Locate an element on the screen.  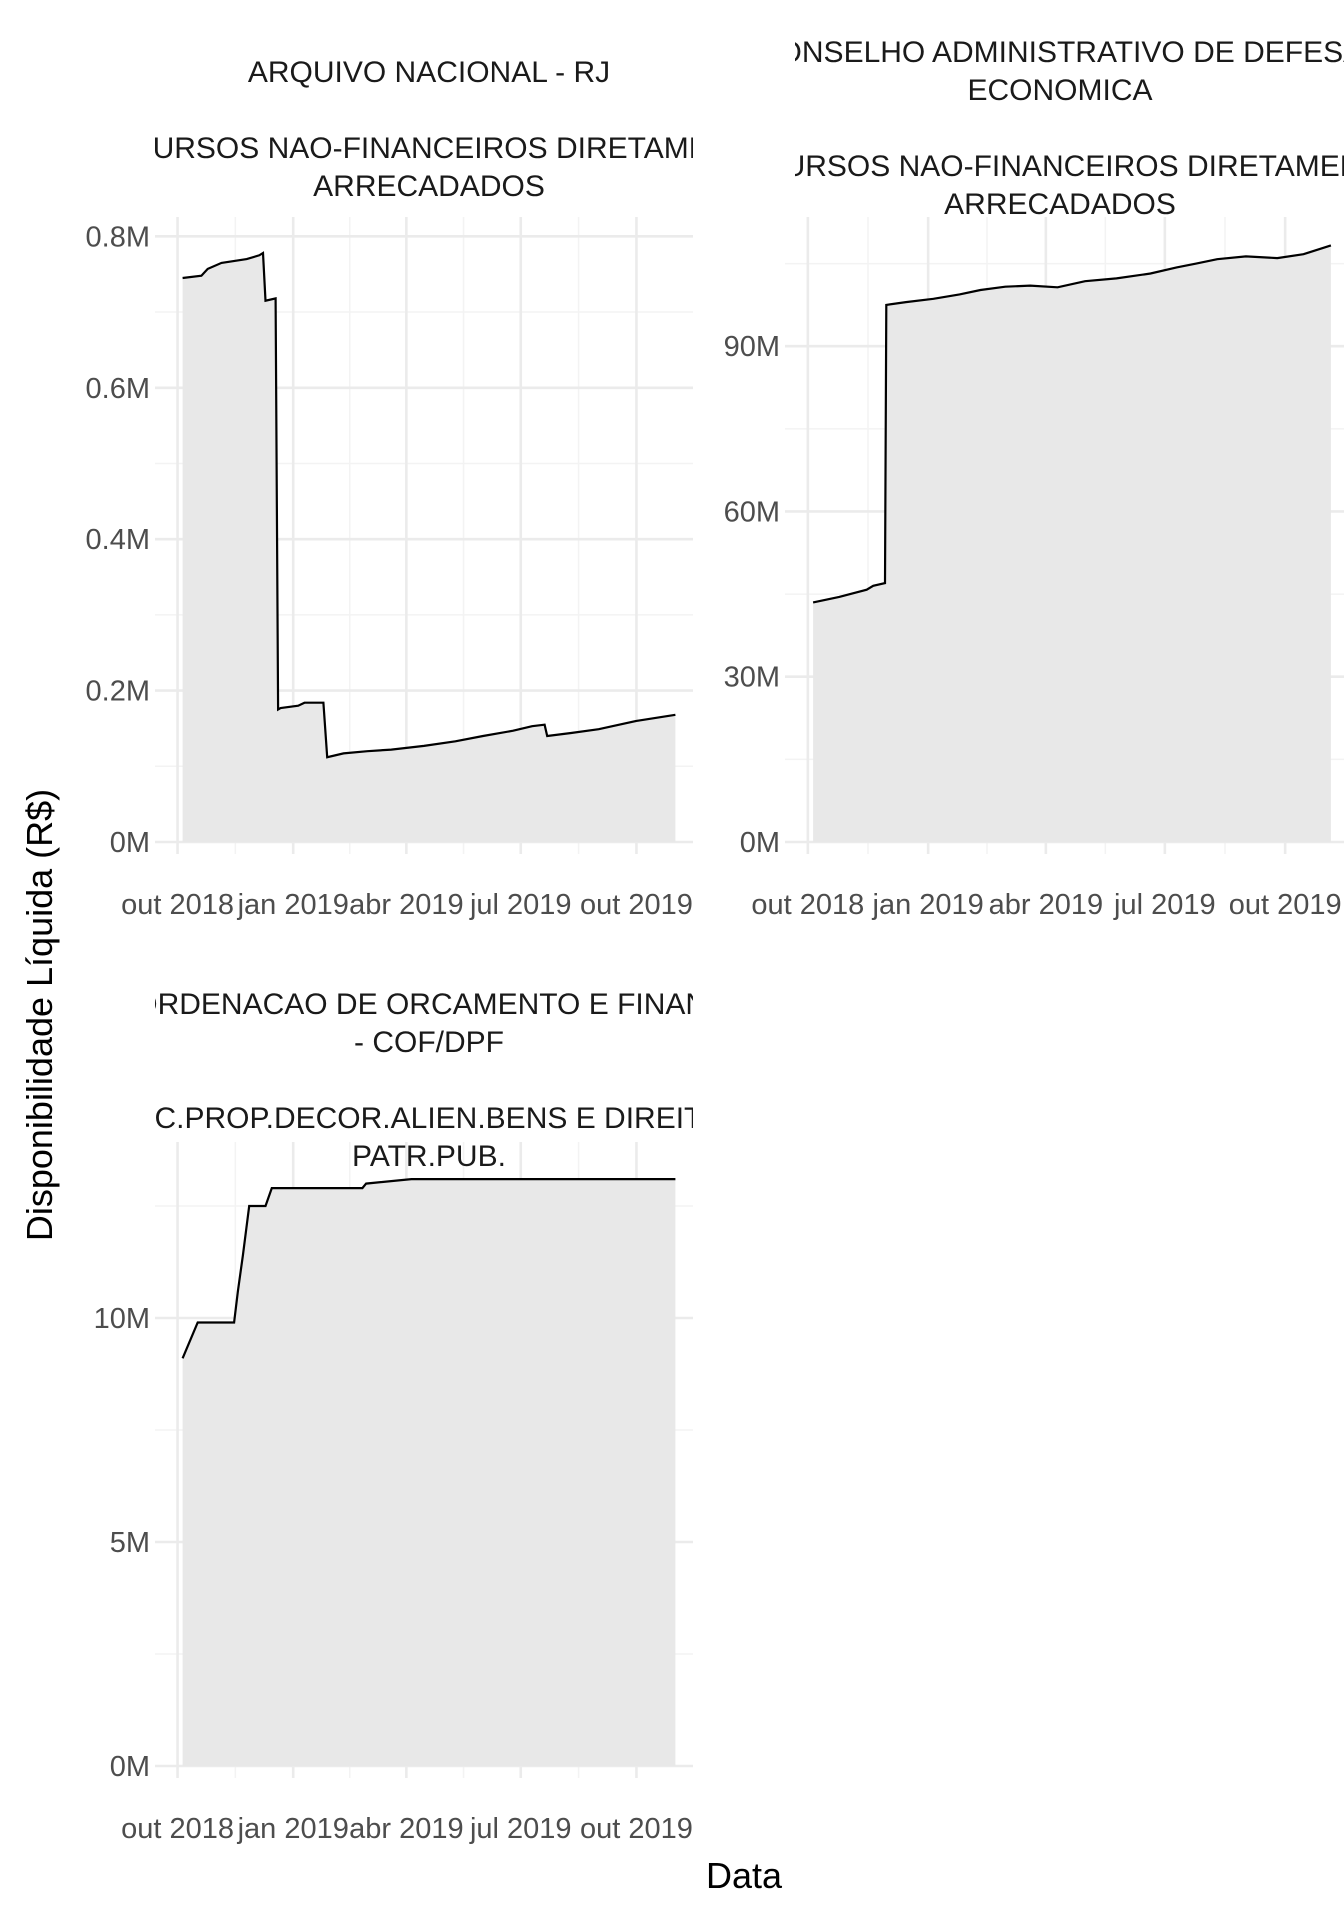
facet-title-line: CONSELHO ADMINISTRATIVO DE DEFESA is located at coordinates (1050, 52).